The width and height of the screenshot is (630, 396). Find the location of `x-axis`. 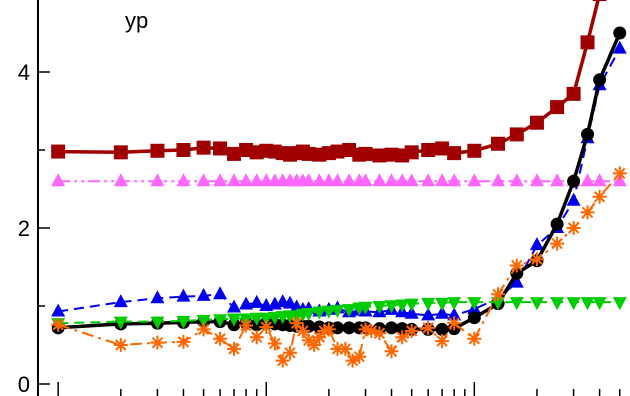

x-axis is located at coordinates (339, 389).